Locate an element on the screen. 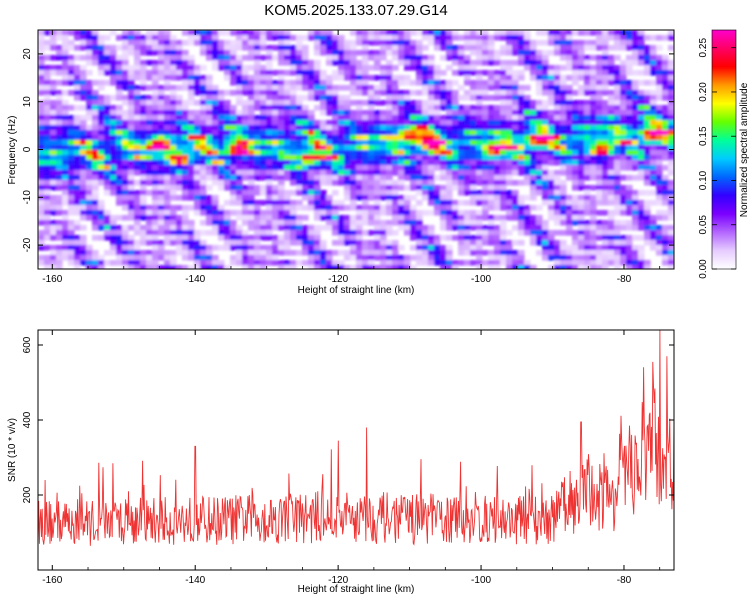 Image resolution: width=750 pixels, height=605 pixels. colorbar-tick-label: 0.25 is located at coordinates (703, 48).